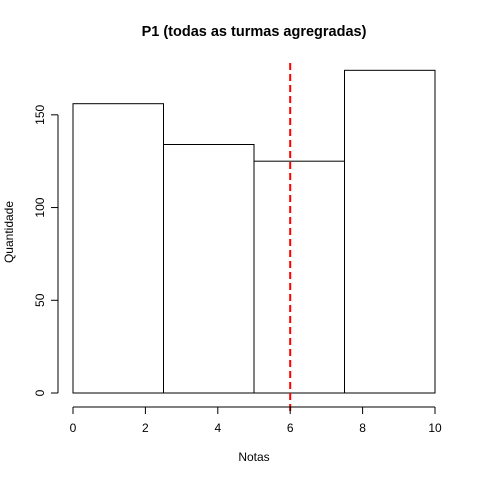 This screenshot has width=480, height=480. What do you see at coordinates (9, 232) in the screenshot?
I see `y-axis-title: Quantidade` at bounding box center [9, 232].